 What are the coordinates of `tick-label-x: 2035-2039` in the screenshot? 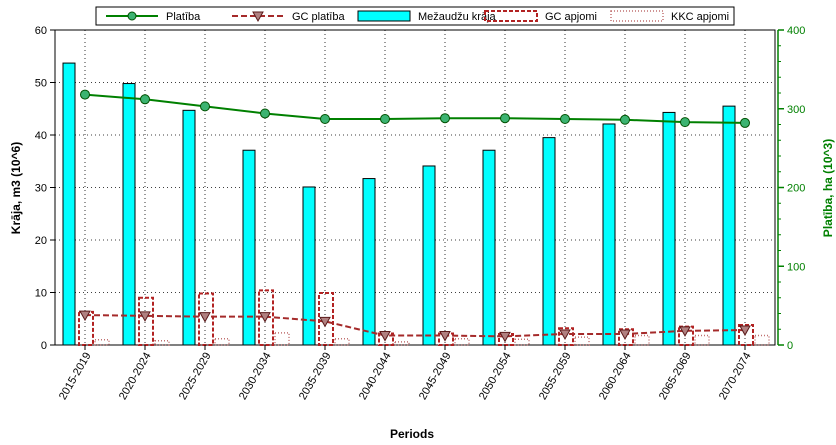 It's located at (315, 377).